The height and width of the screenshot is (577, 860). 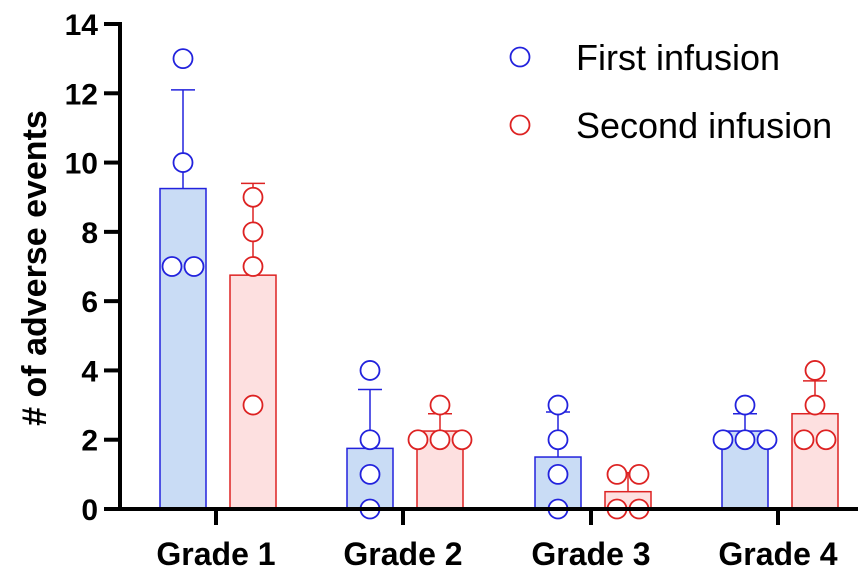 What do you see at coordinates (678, 57) in the screenshot?
I see `legend-label: First infusion` at bounding box center [678, 57].